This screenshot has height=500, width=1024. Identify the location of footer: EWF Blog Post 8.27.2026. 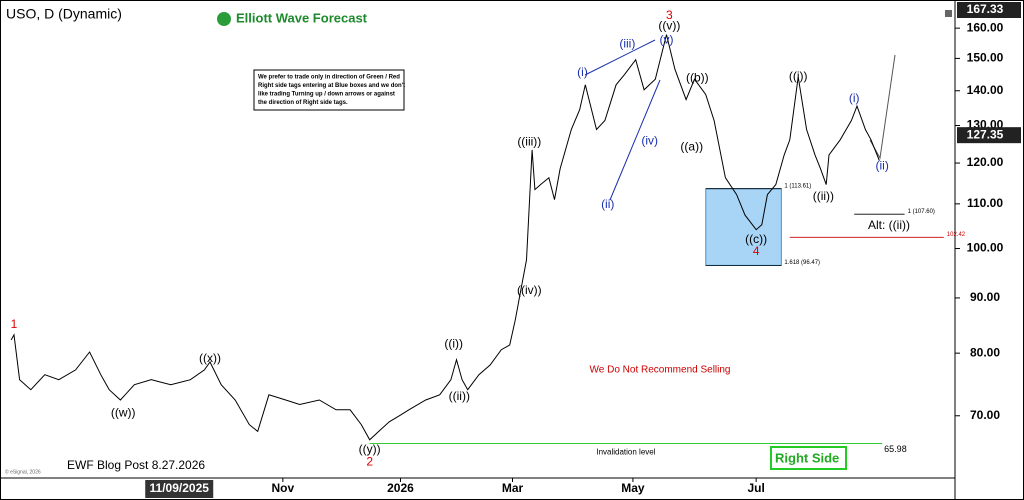
(136, 465).